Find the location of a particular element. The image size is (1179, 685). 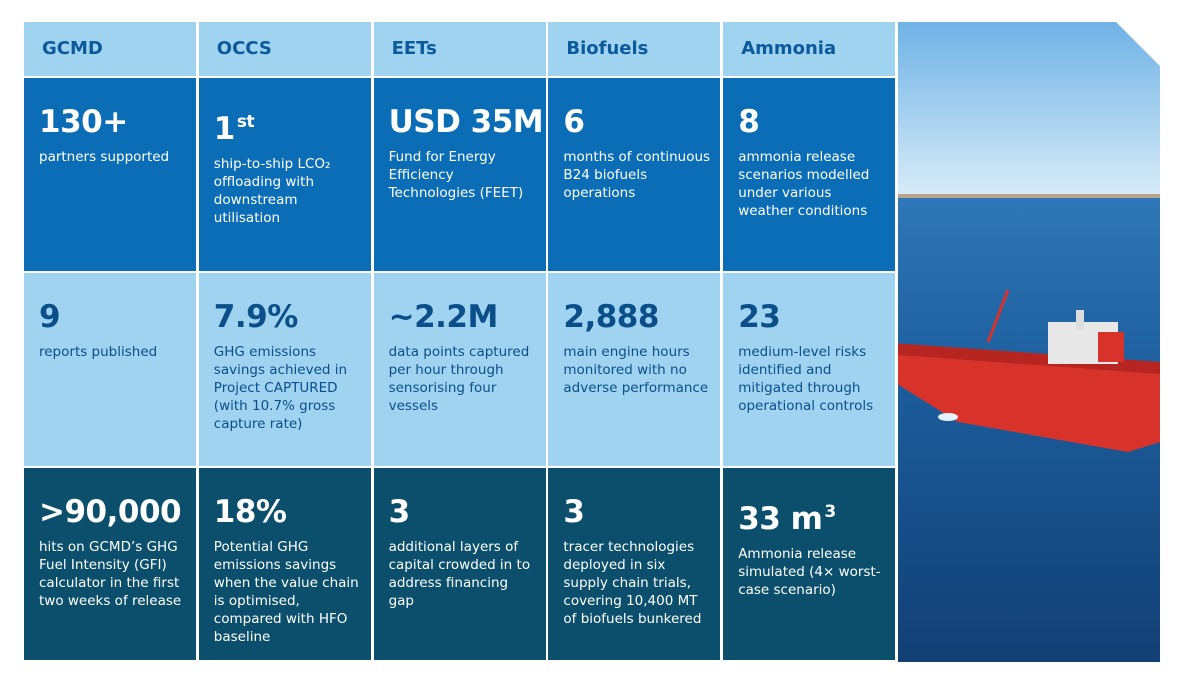

stat-value: 9 is located at coordinates (50, 317).